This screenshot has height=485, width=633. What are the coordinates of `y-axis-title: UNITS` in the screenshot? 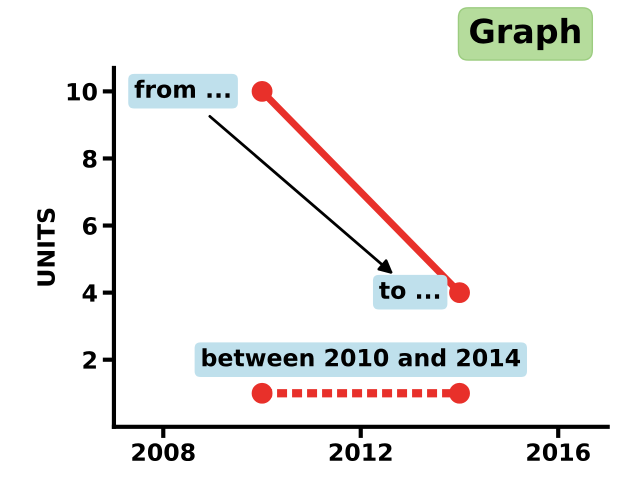 It's located at (46, 247).